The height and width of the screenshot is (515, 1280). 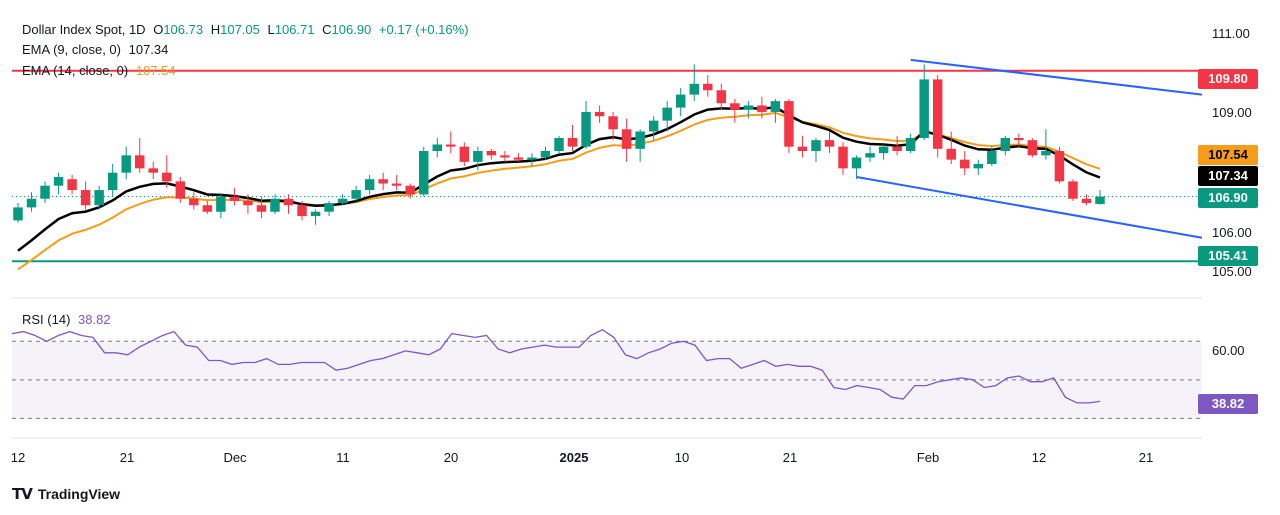 I want to click on ema9-label: EMA (9, close, 0), so click(x=71, y=49).